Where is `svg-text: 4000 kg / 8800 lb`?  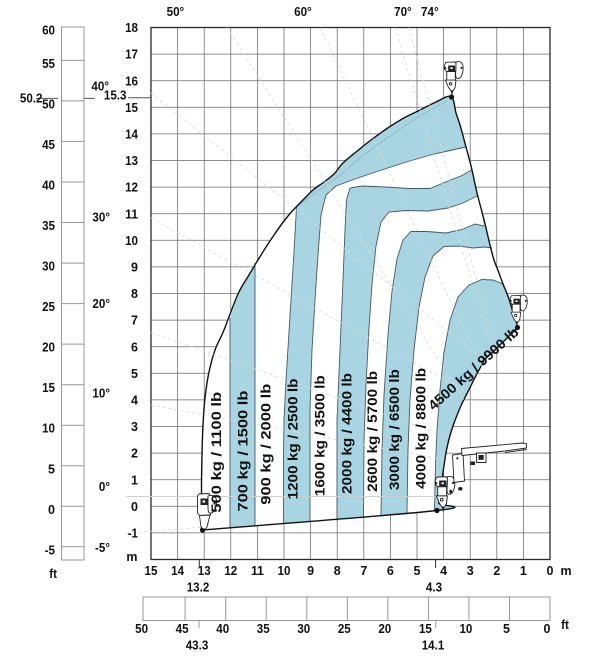
svg-text: 4000 kg / 8800 lb is located at coordinates (421, 428).